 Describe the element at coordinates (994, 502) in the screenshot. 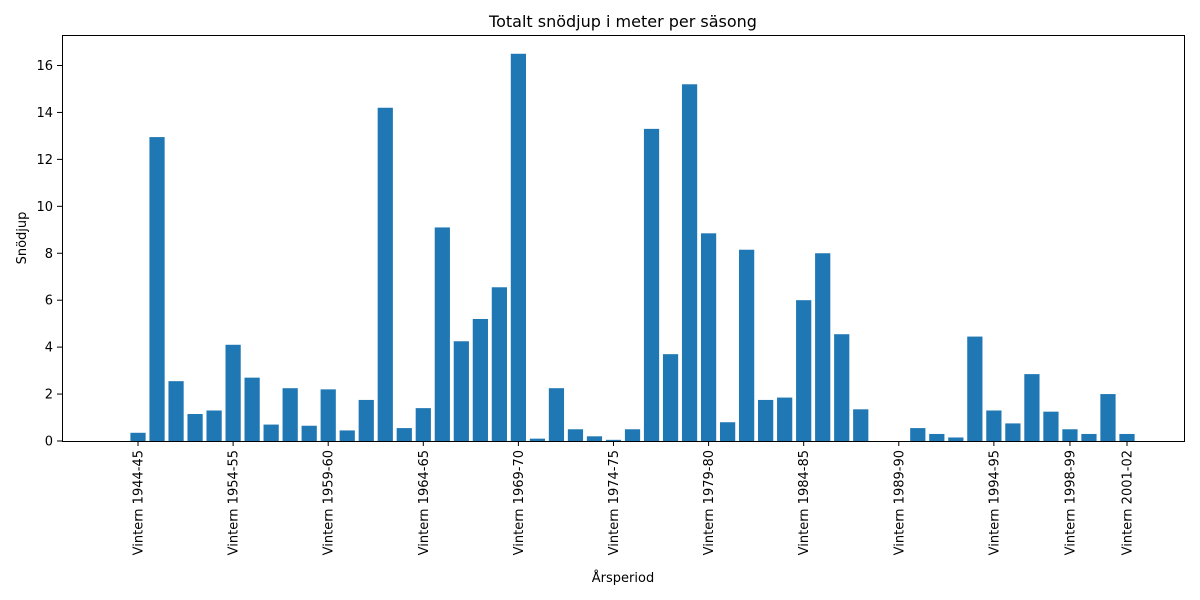

I see `x-tick-label: Vintern 1994-95` at that location.